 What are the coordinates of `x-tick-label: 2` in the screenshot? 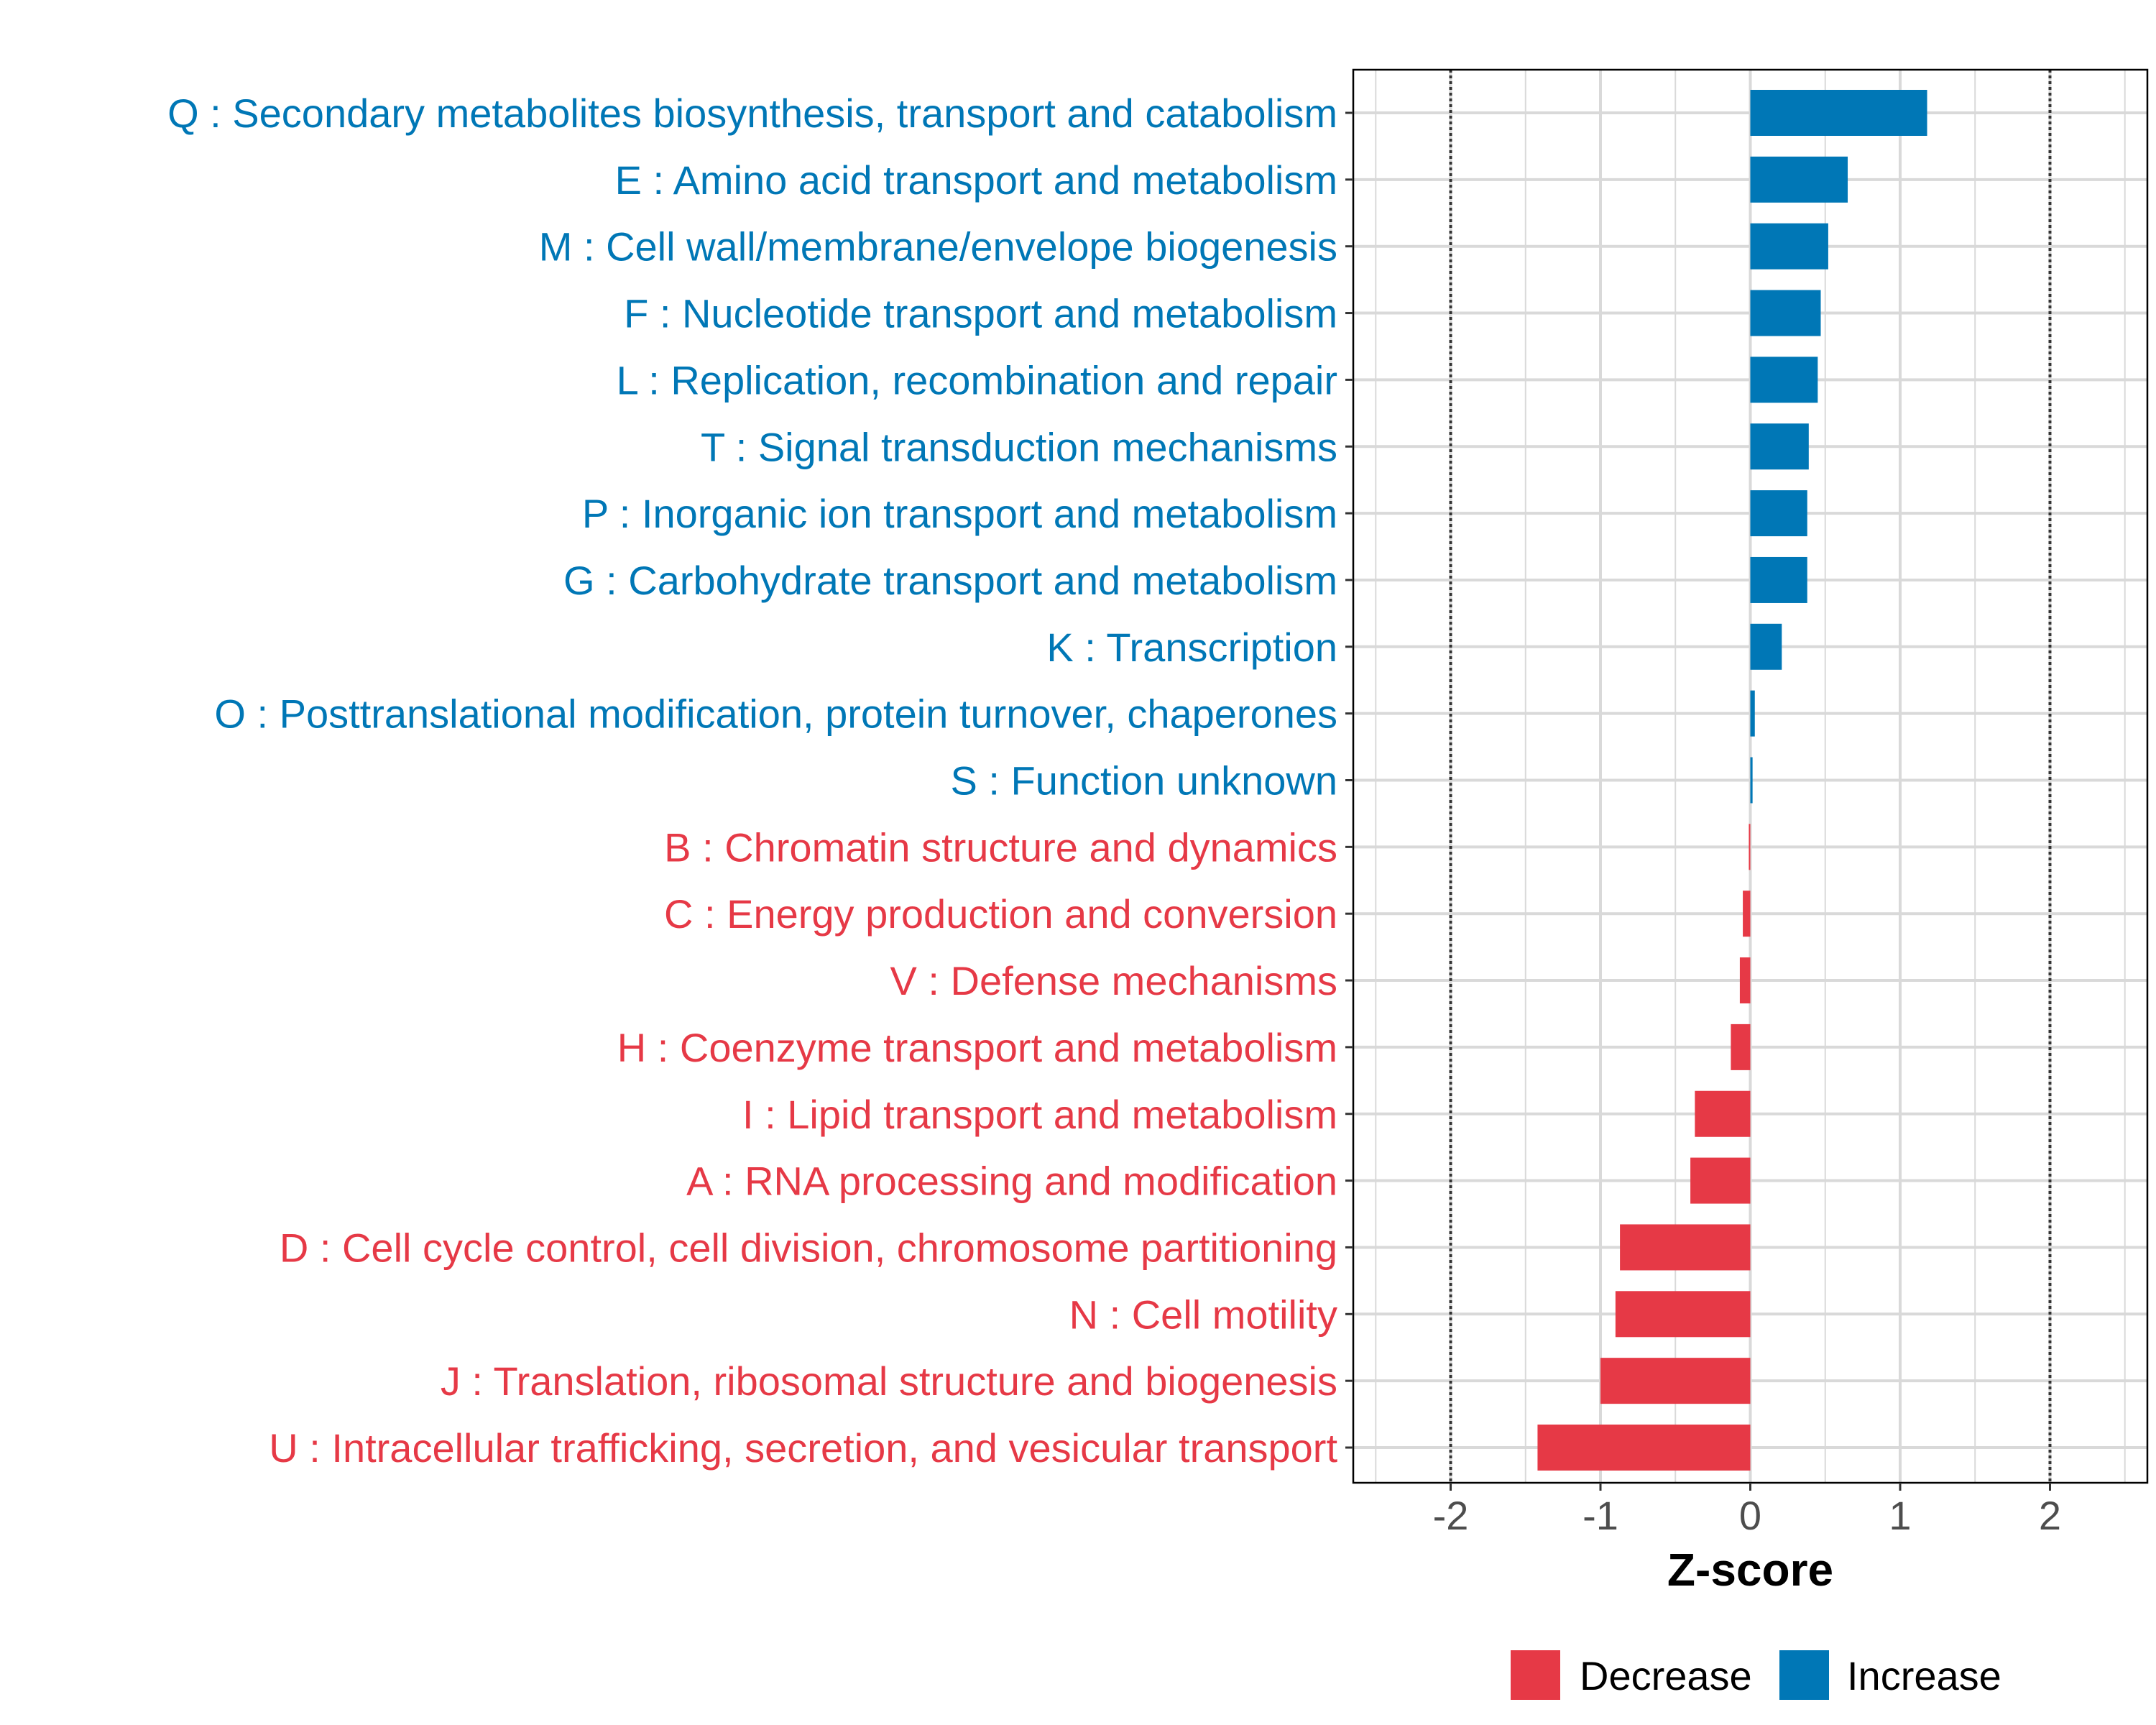 It's located at (2050, 1515).